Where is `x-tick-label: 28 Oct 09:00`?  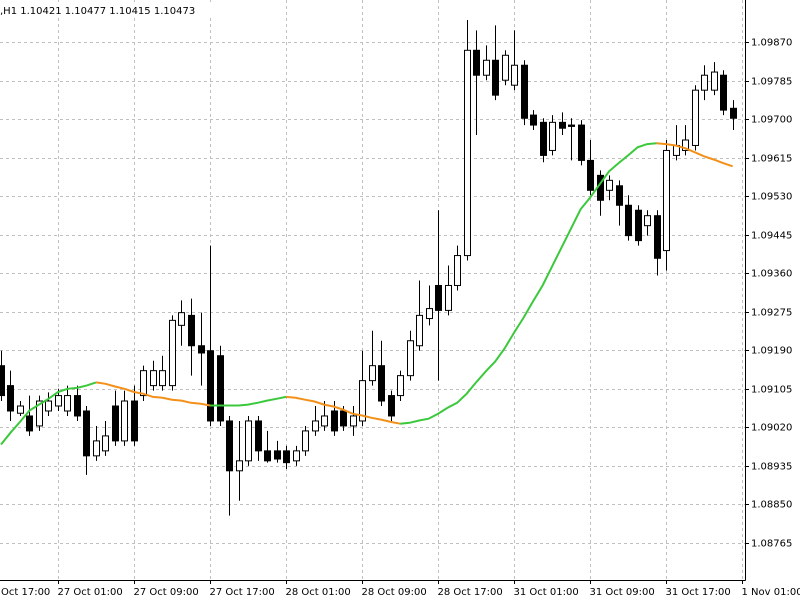 x-tick-label: 28 Oct 09:00 is located at coordinates (394, 592).